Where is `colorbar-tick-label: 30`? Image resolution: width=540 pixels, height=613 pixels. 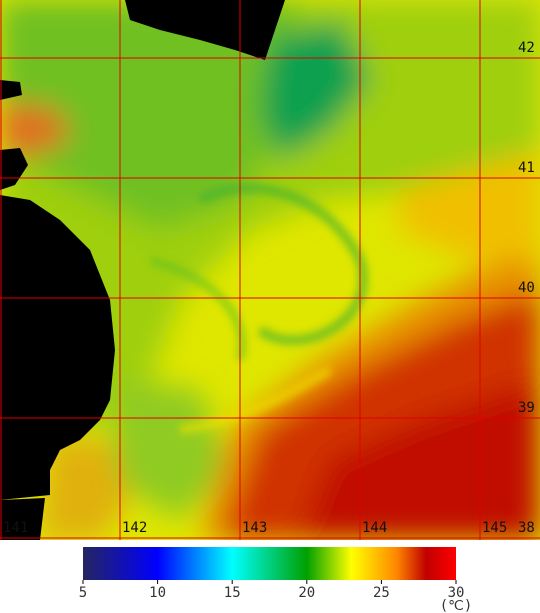 colorbar-tick-label: 30 is located at coordinates (456, 593).